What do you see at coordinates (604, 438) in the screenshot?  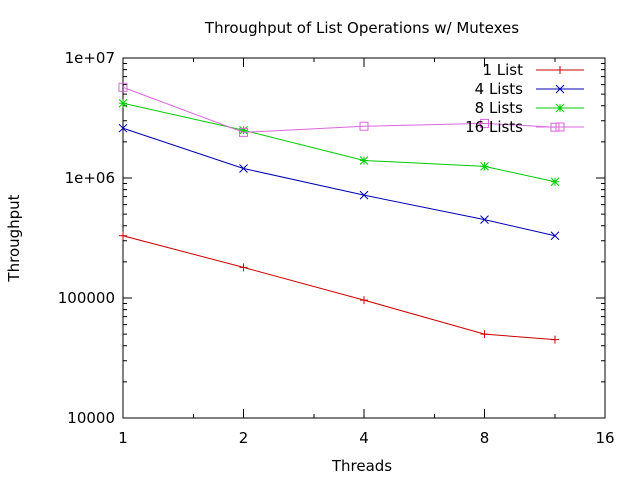 I see `x-tick-label: 16` at bounding box center [604, 438].